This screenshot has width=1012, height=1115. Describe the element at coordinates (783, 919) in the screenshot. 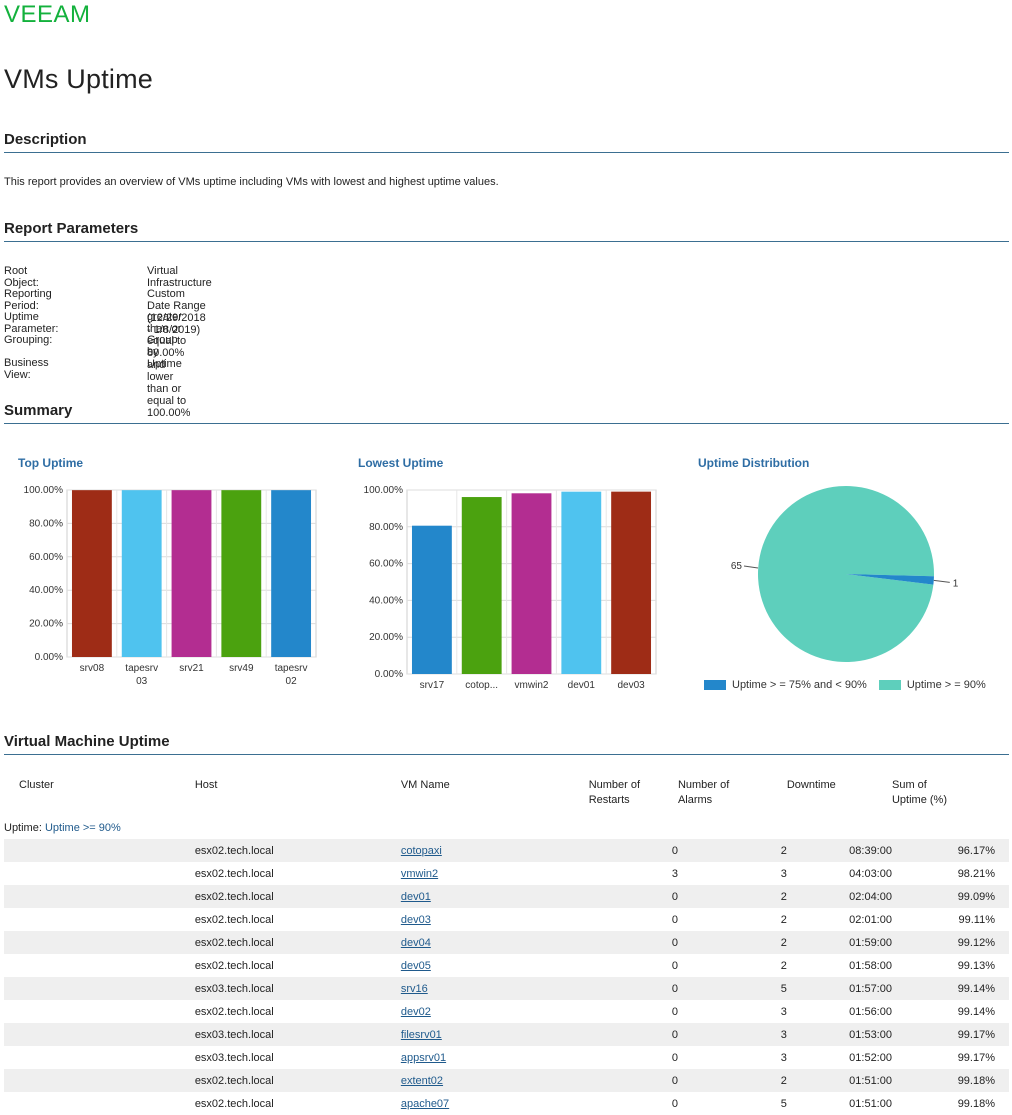

I see `cell-alarms: 2` at that location.